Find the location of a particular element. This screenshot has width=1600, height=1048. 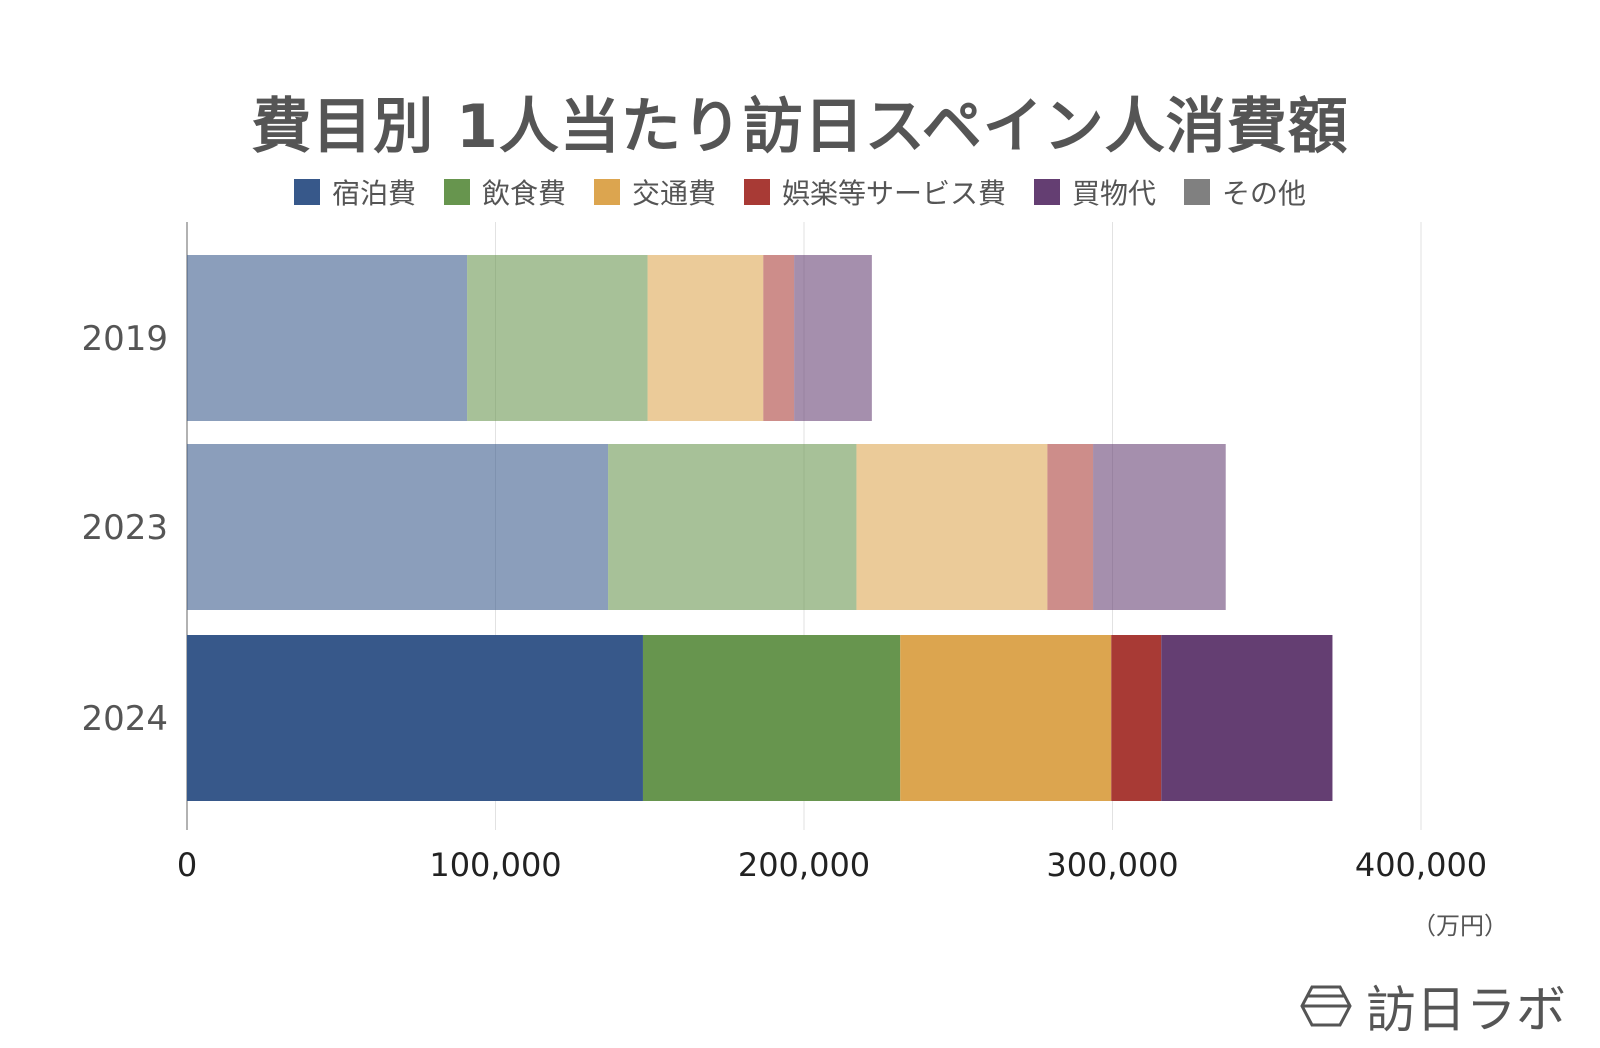

x-tick-label: 0 is located at coordinates (187, 865).